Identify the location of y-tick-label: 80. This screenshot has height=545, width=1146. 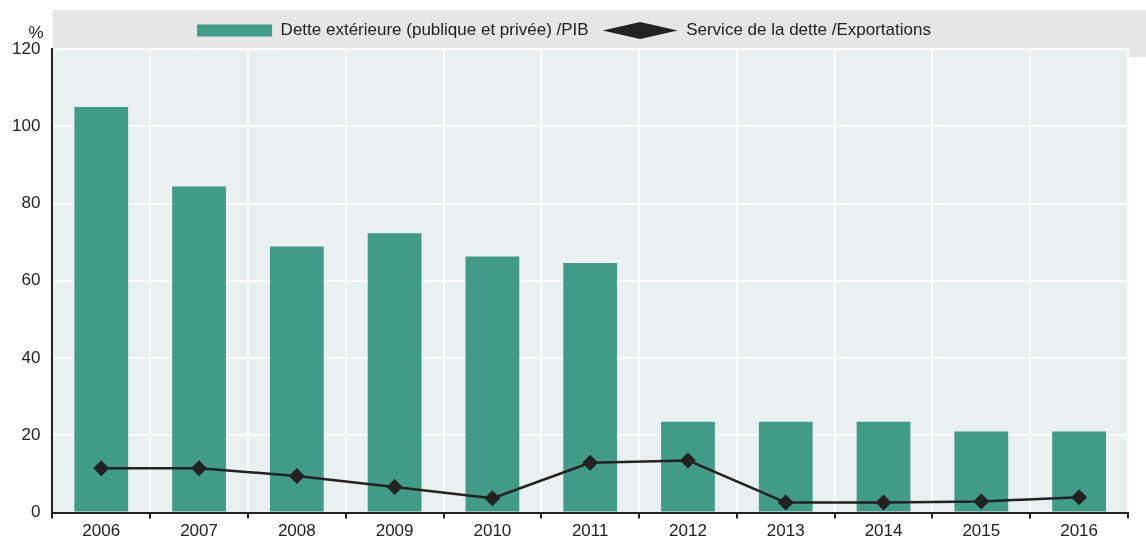
(31, 203).